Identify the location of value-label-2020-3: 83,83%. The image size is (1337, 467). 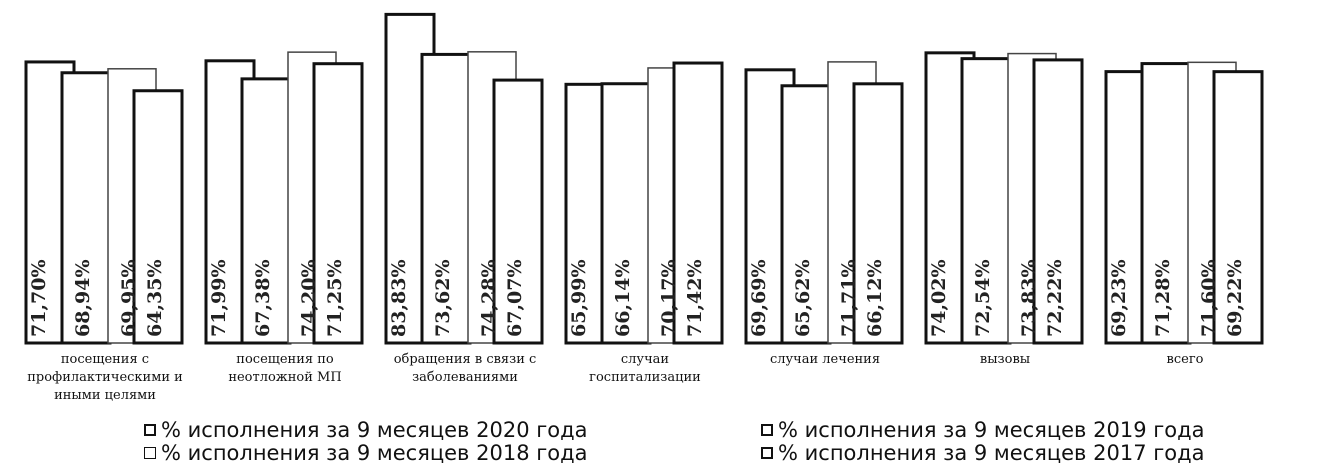
(399, 298).